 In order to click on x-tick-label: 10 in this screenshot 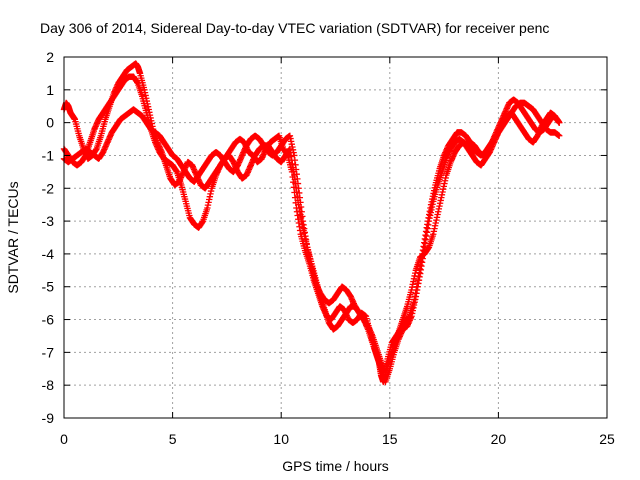, I will do `click(281, 439)`.